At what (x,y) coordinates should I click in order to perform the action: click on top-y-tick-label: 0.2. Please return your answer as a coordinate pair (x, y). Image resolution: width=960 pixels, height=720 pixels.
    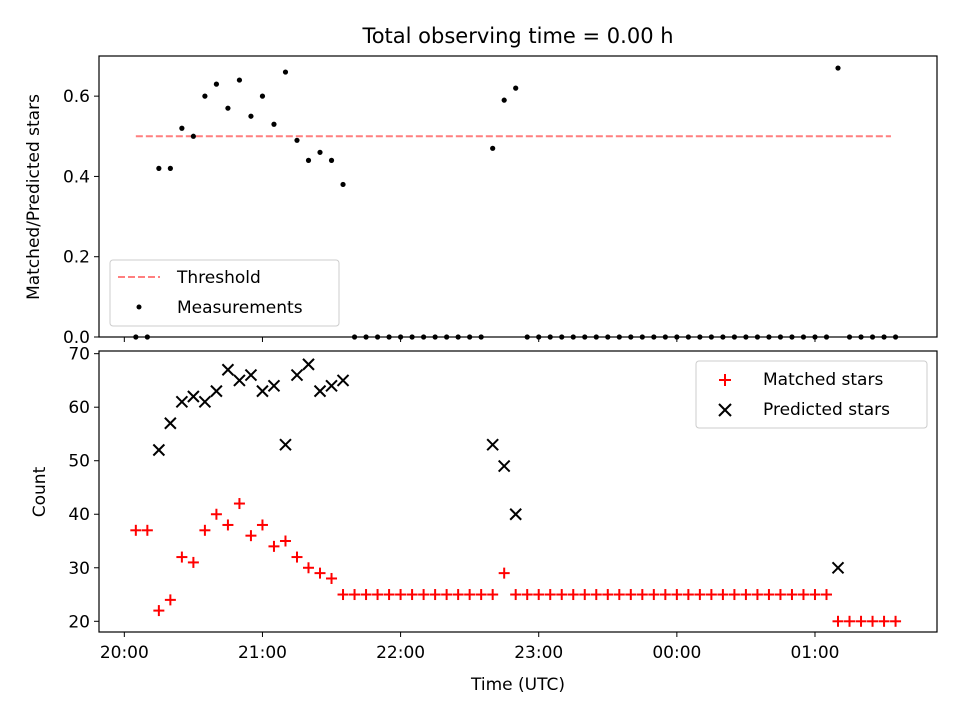
    Looking at the image, I should click on (76, 258).